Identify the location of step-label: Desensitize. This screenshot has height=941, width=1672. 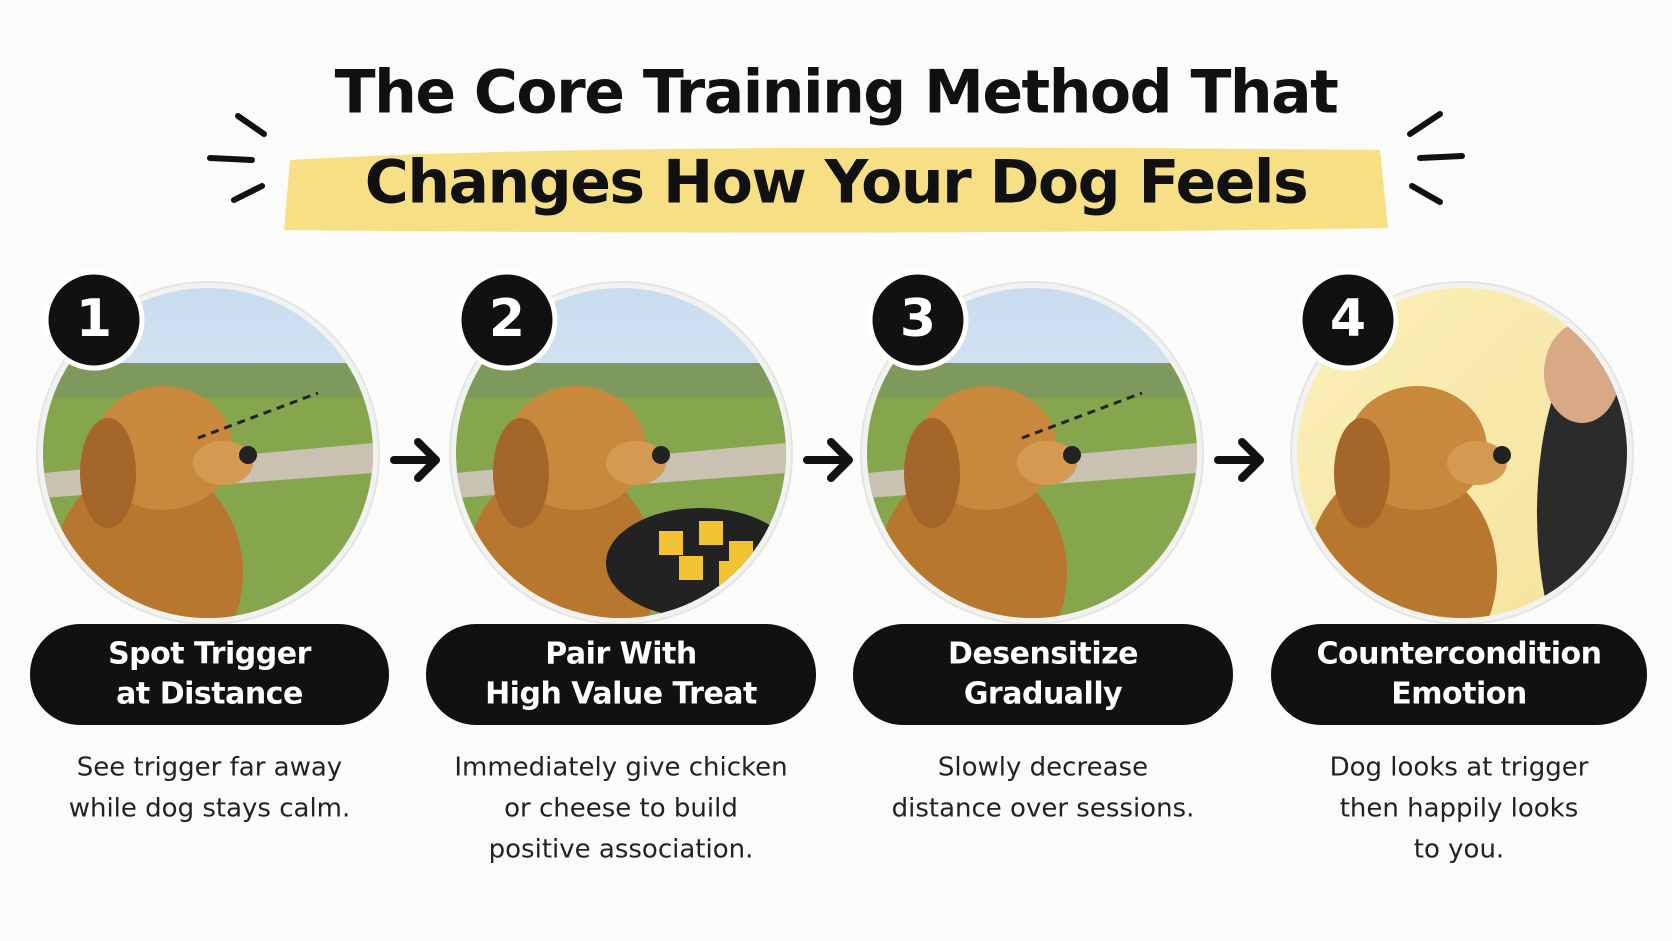
(1043, 654).